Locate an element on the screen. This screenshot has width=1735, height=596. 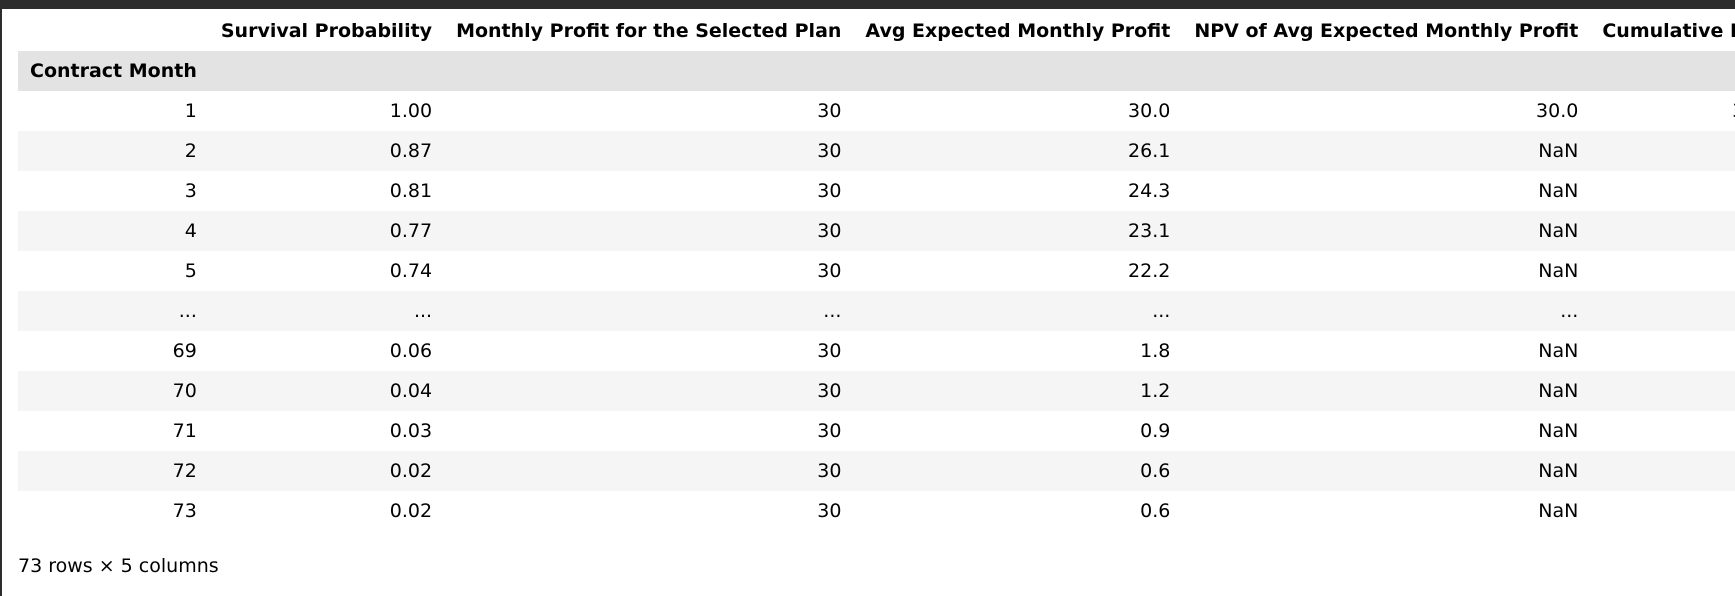
row-index: 3 is located at coordinates (190, 191).